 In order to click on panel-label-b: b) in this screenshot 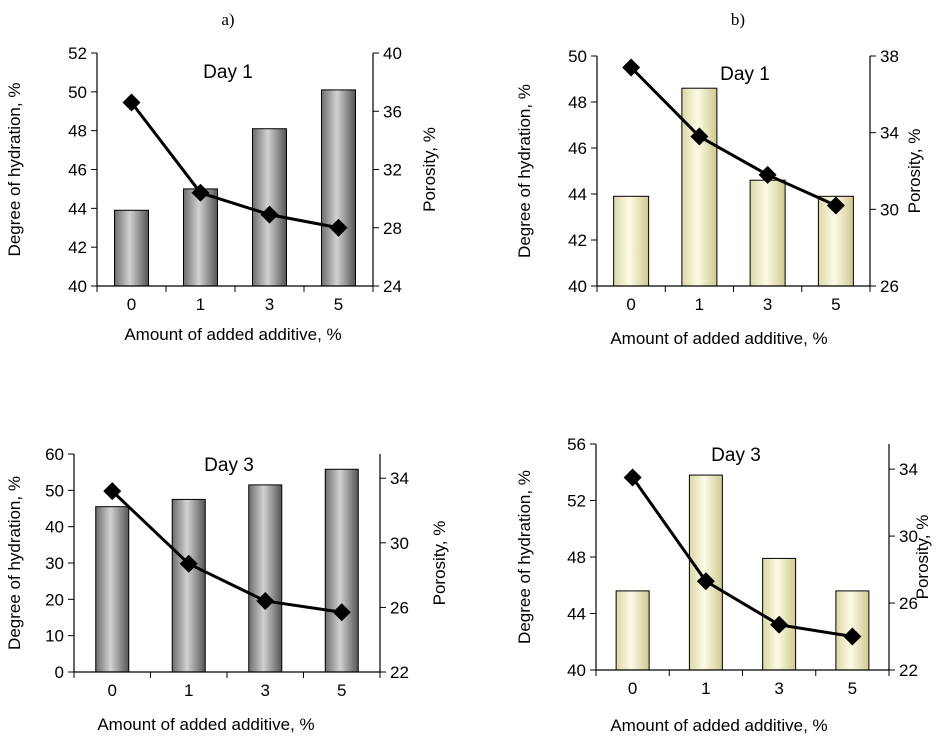, I will do `click(738, 19)`.